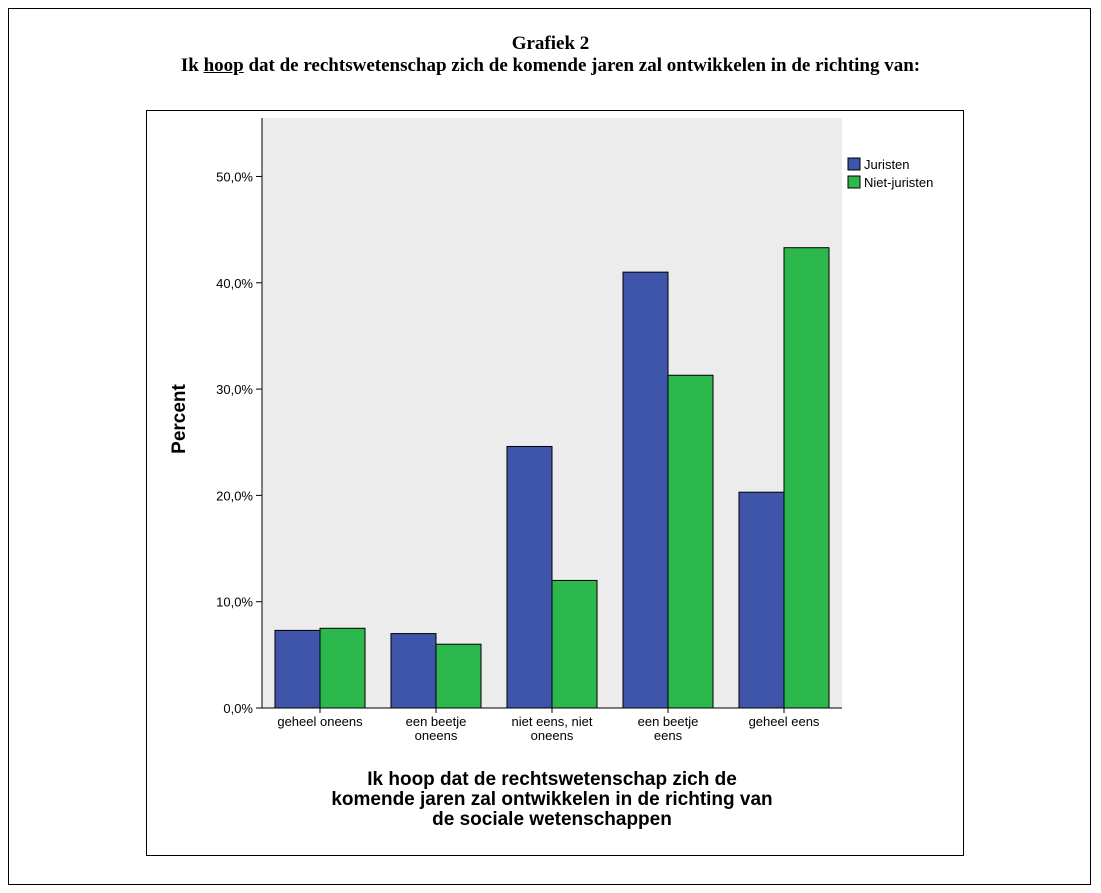  What do you see at coordinates (887, 164) in the screenshot?
I see `legend-label: Juristen` at bounding box center [887, 164].